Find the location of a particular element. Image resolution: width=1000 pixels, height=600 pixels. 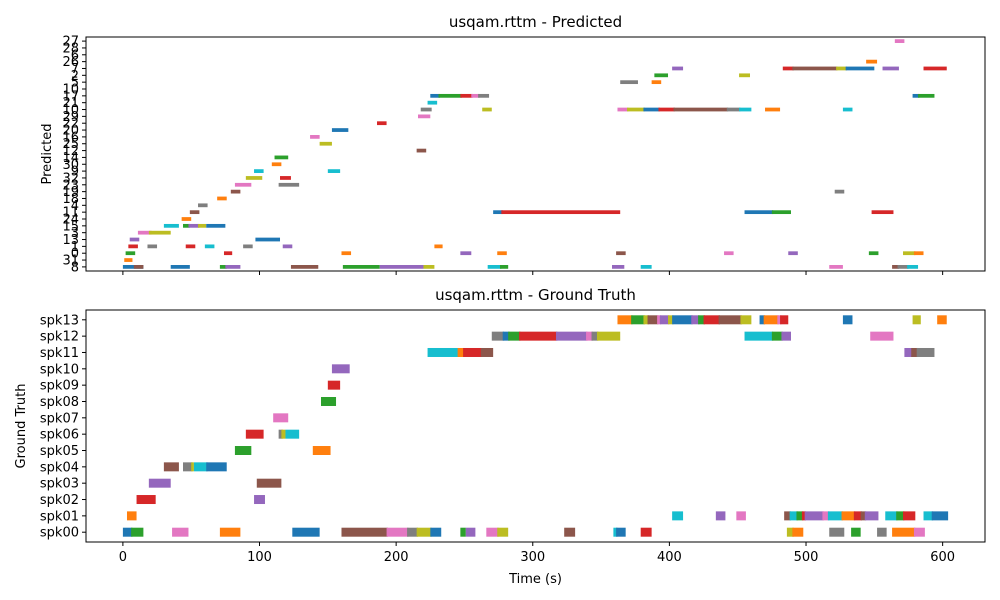

y-tick-label: 29 is located at coordinates (70, 117).